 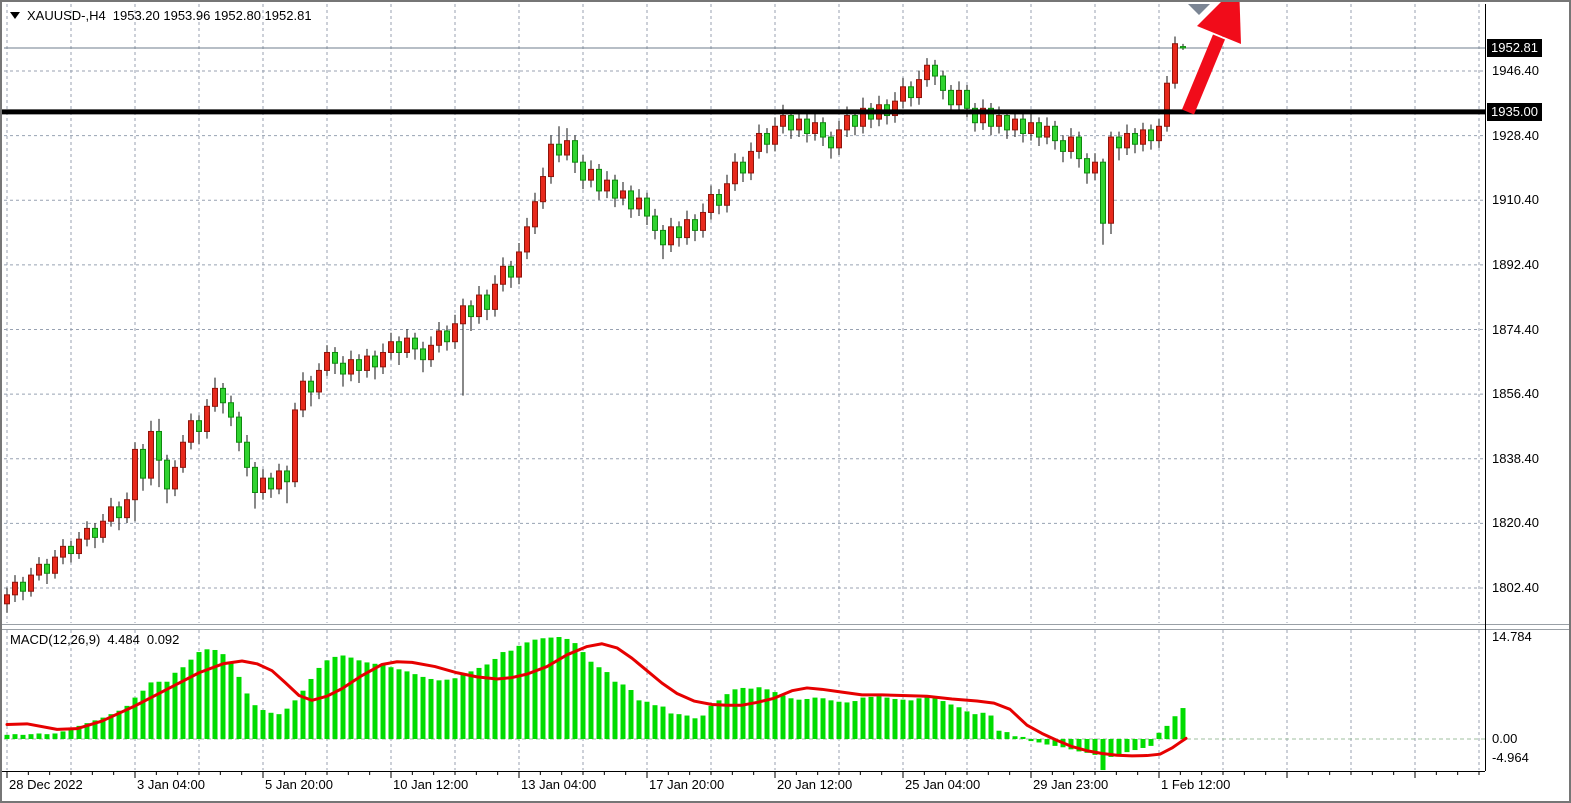 I want to click on time-axis-label: 28 Dec 2022, so click(x=46, y=784).